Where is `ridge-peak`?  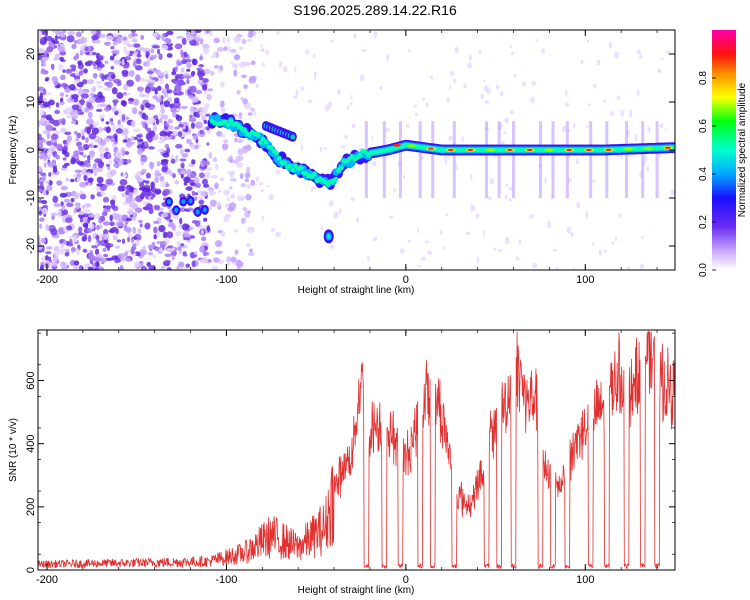 ridge-peak is located at coordinates (430, 148).